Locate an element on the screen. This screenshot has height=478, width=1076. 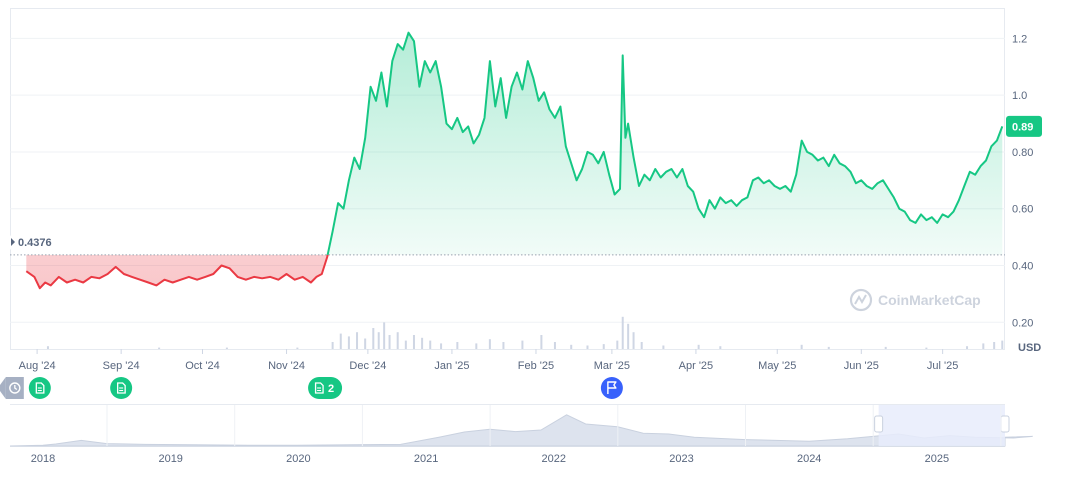
area-fill-down is located at coordinates (177, 271).